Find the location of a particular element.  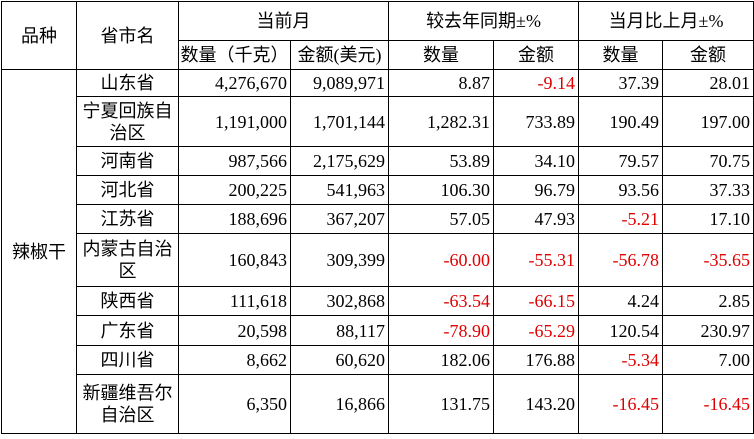

data-row: 河南省 987,566 2,175,629 53.89 34.10 79.57 70.75 is located at coordinates (378, 161).